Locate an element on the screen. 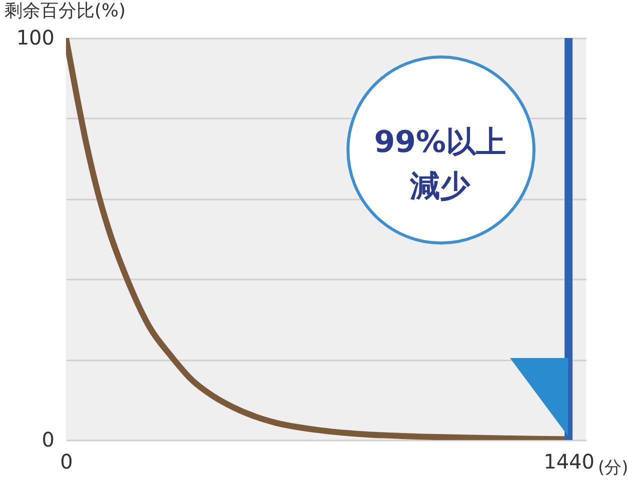  y-axis-title: 剩余百分比(%) is located at coordinates (65, 11).